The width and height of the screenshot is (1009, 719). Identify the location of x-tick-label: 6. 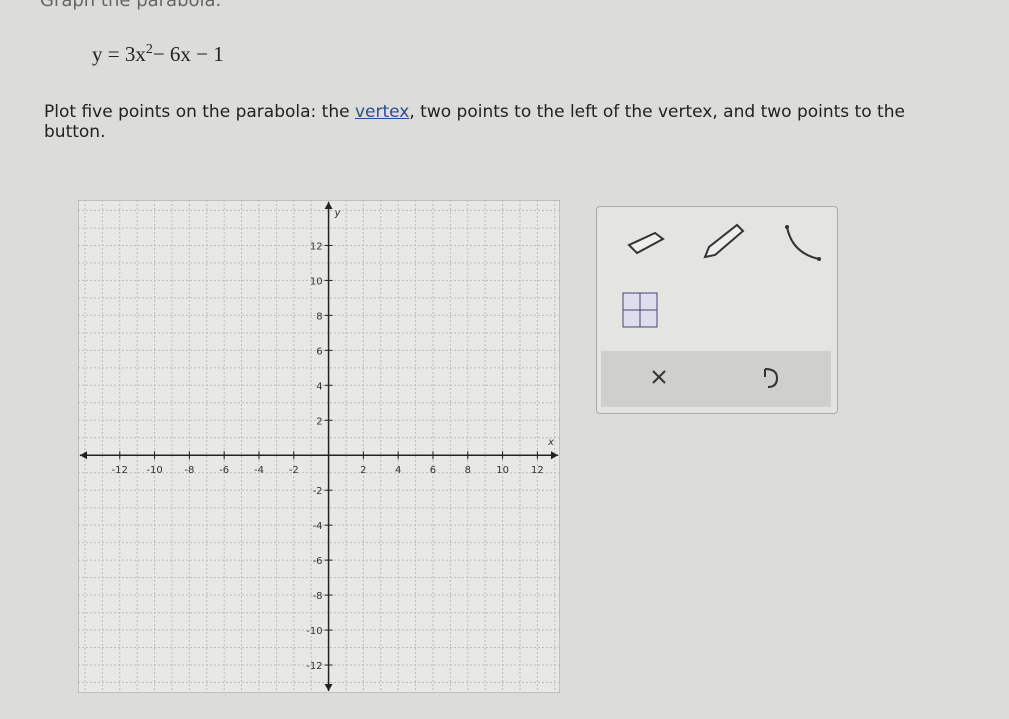
(433, 470).